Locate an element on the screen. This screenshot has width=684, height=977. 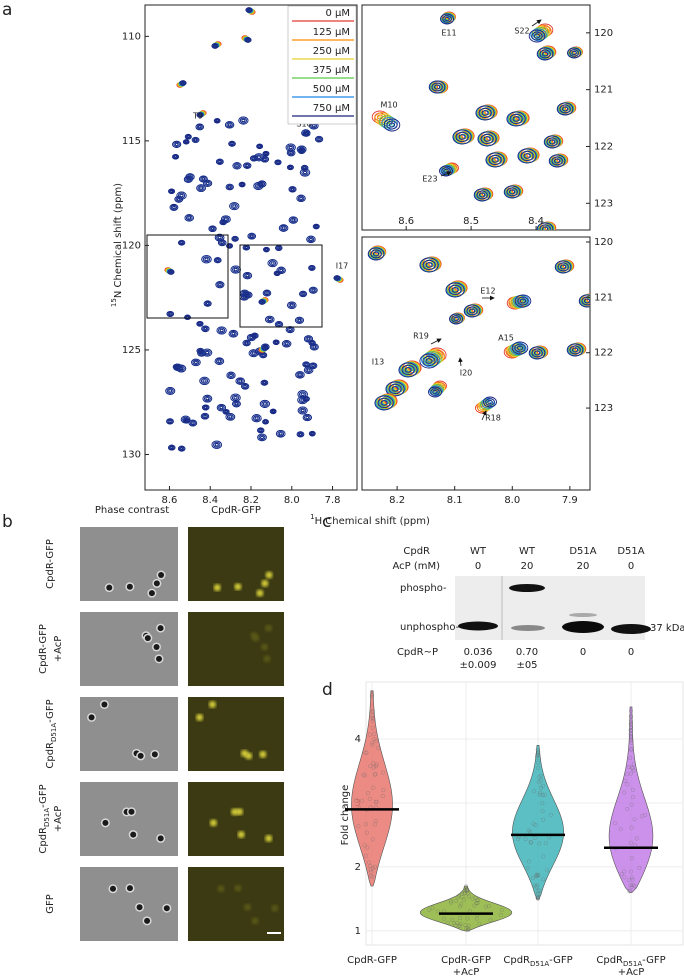
peak-label: I17 is located at coordinates (342, 266).